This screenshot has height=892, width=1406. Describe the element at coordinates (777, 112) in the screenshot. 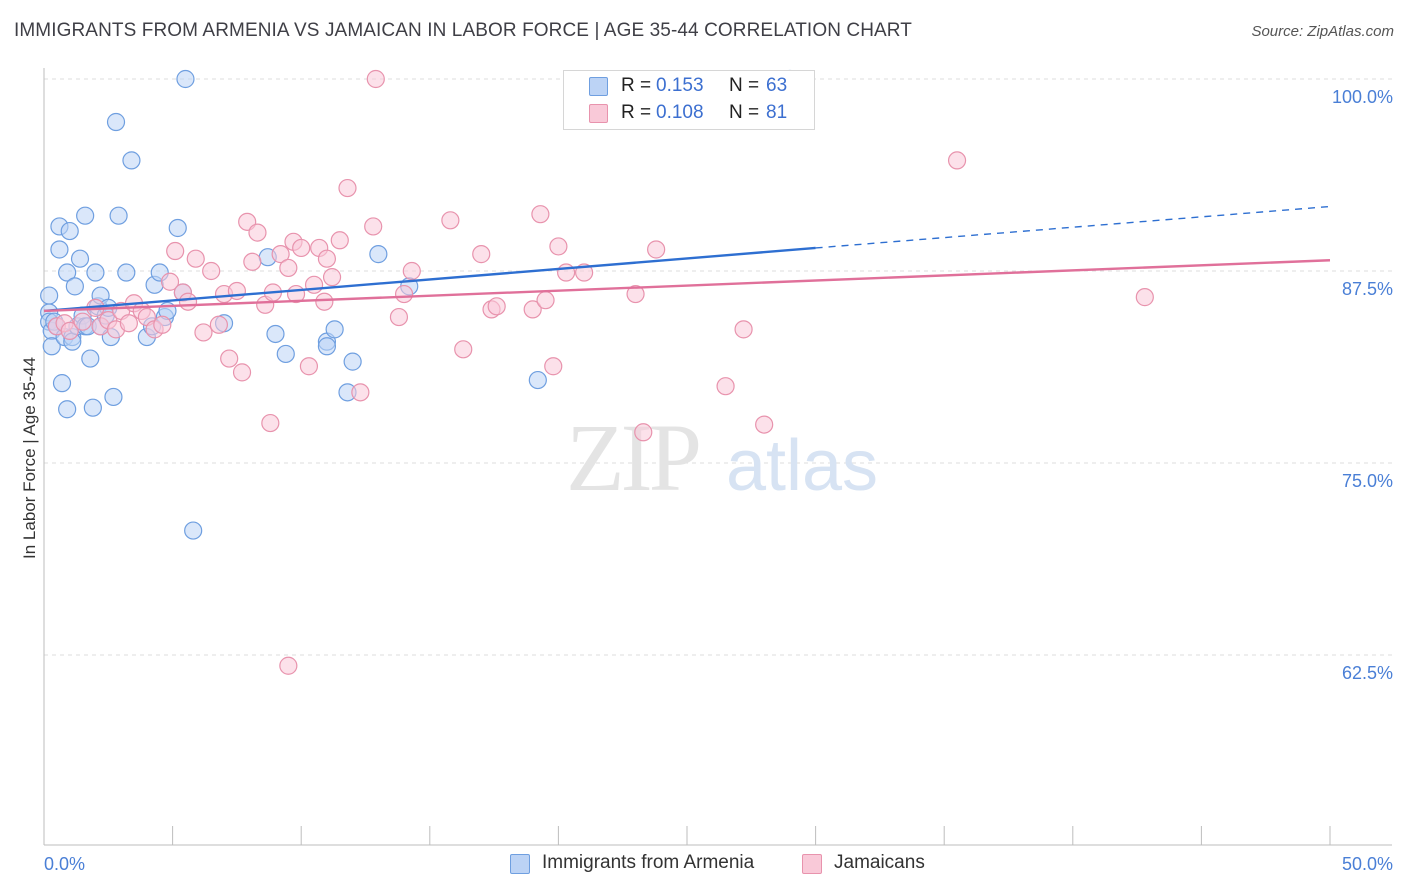

I see `n-value: 81` at that location.